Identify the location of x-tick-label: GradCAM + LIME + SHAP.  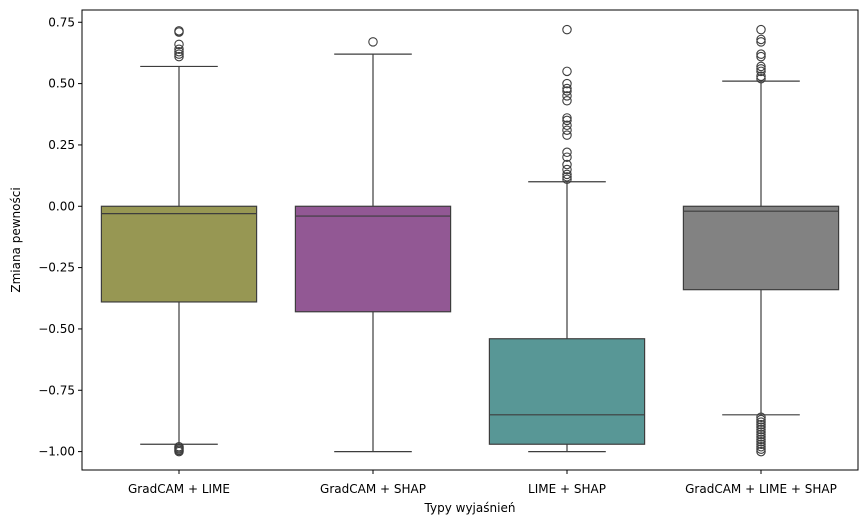
(761, 489).